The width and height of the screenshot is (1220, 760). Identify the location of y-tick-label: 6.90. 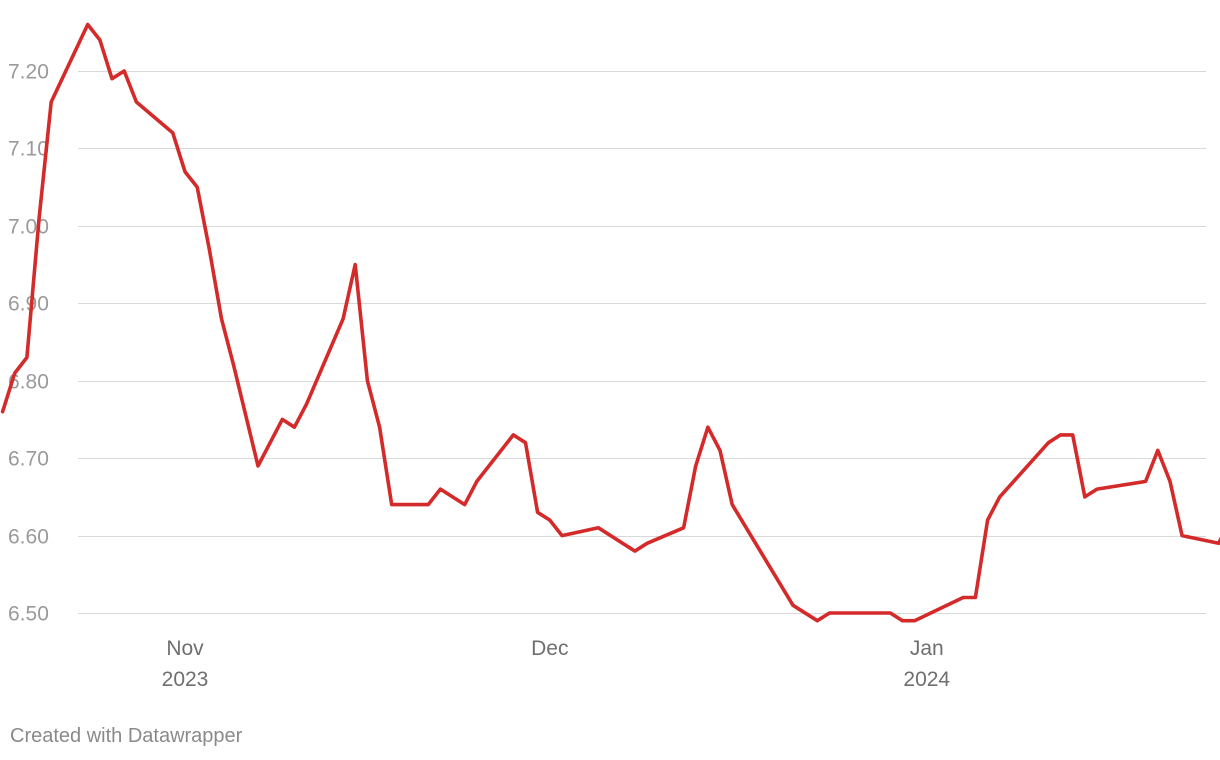
(28, 304).